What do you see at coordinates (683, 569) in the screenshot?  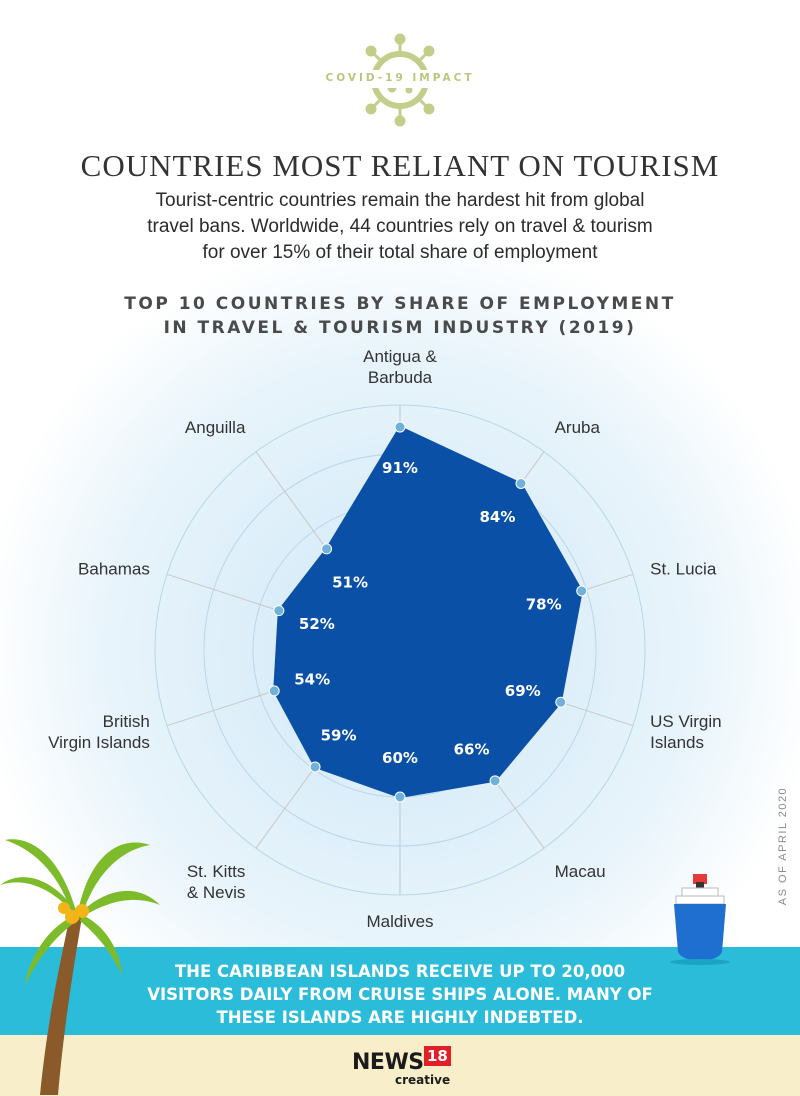 I see `category-label: St. Lucia` at bounding box center [683, 569].